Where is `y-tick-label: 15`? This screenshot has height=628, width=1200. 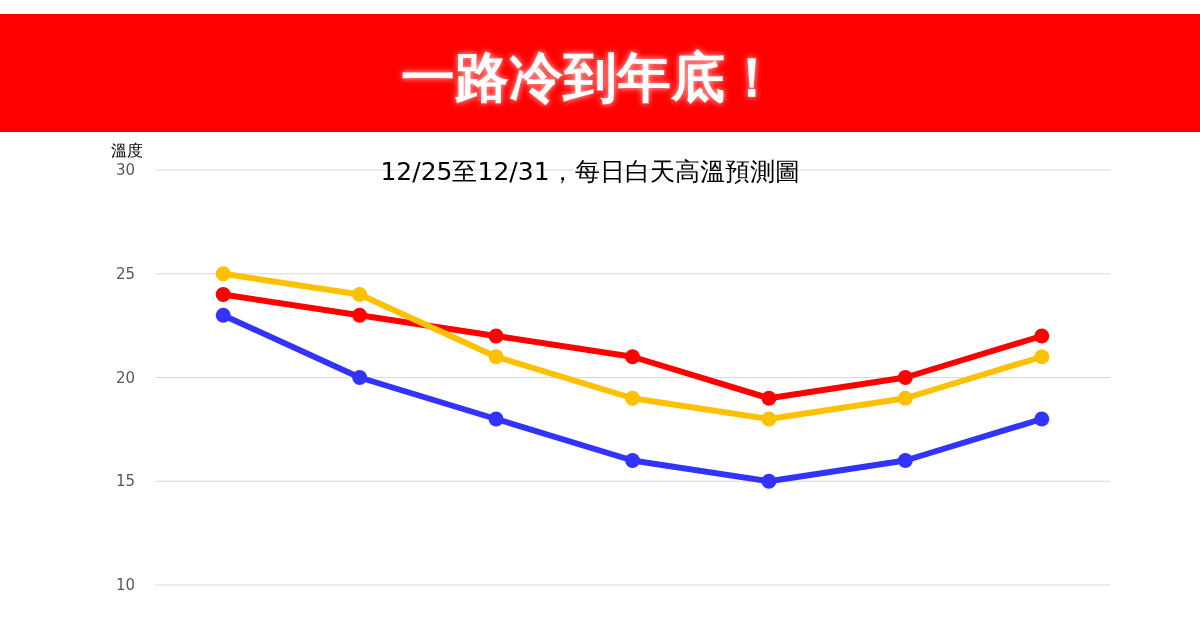 y-tick-label: 15 is located at coordinates (125, 481).